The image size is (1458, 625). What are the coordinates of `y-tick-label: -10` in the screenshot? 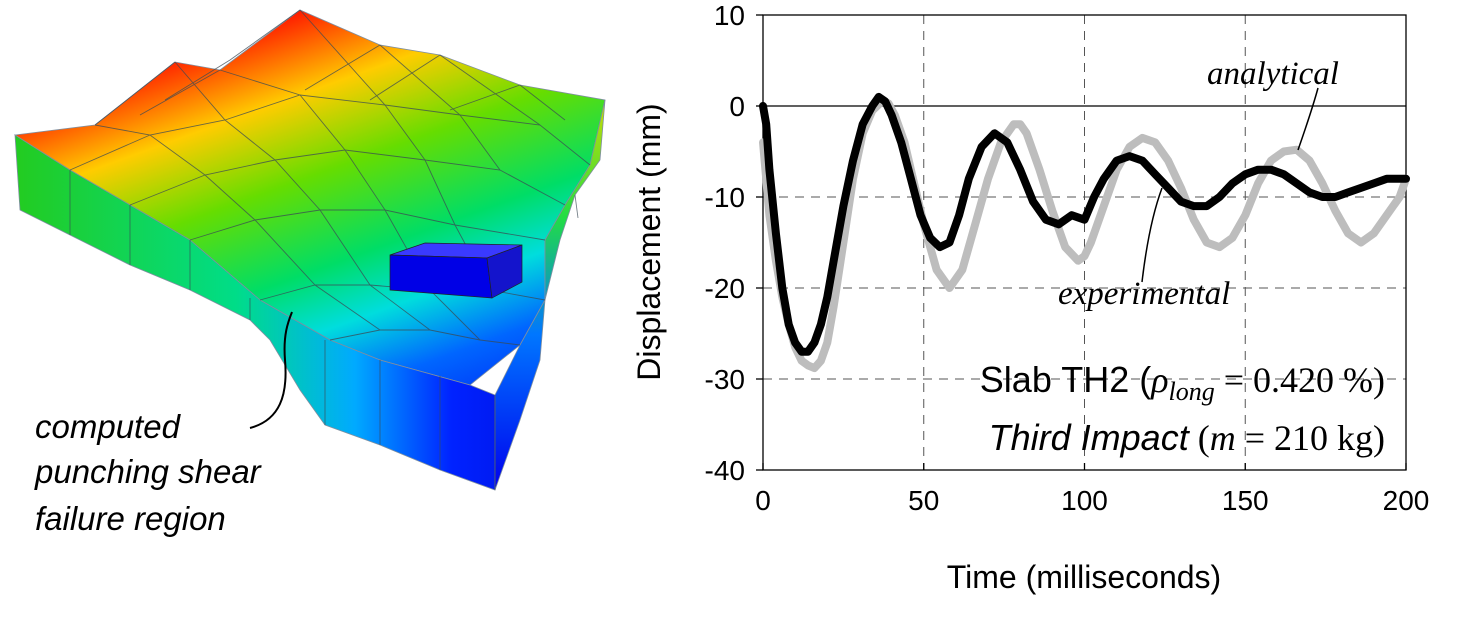 It's located at (725, 197).